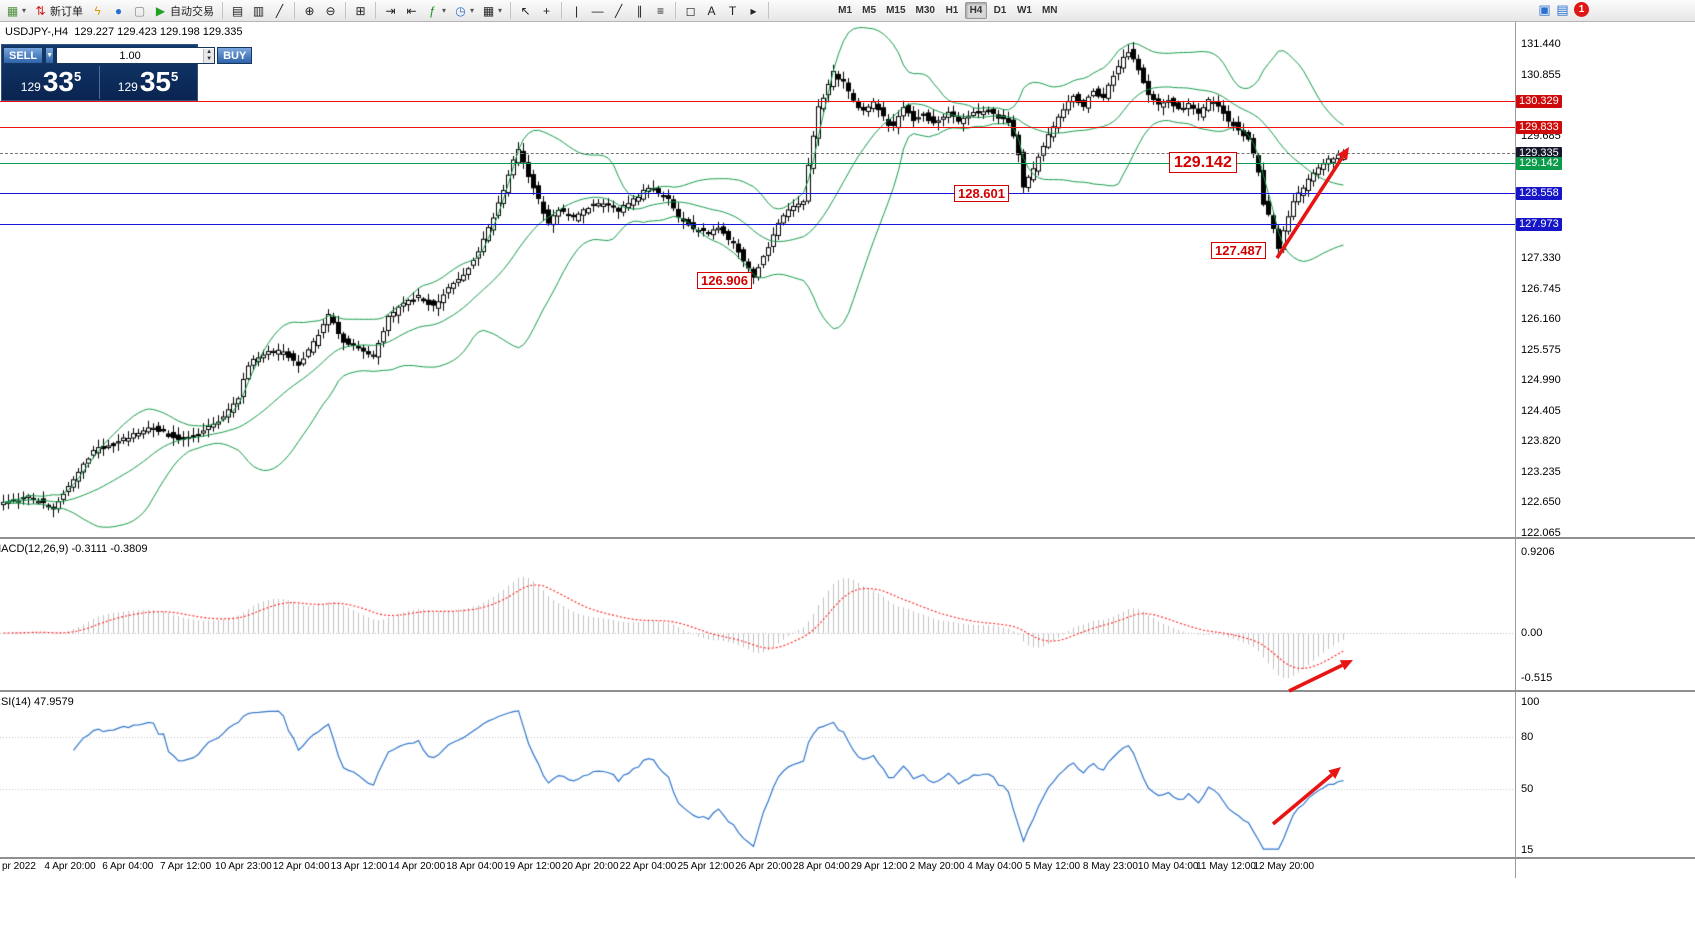  Describe the element at coordinates (1541, 288) in the screenshot. I see `price-tick: 126.745` at that location.